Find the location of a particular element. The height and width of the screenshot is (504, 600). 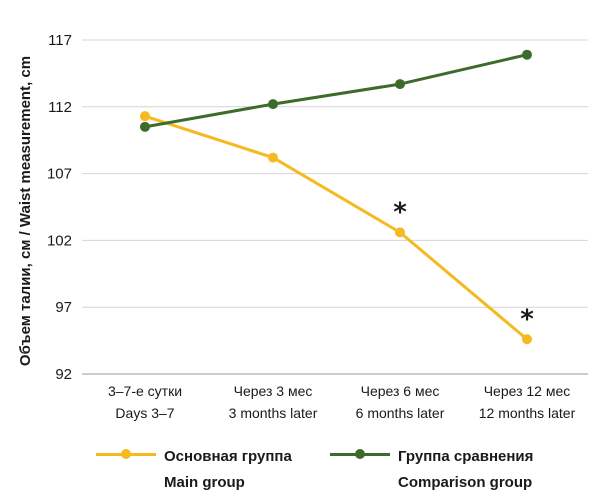

legend-label-comparison-group-en: Comparison group is located at coordinates (465, 482).